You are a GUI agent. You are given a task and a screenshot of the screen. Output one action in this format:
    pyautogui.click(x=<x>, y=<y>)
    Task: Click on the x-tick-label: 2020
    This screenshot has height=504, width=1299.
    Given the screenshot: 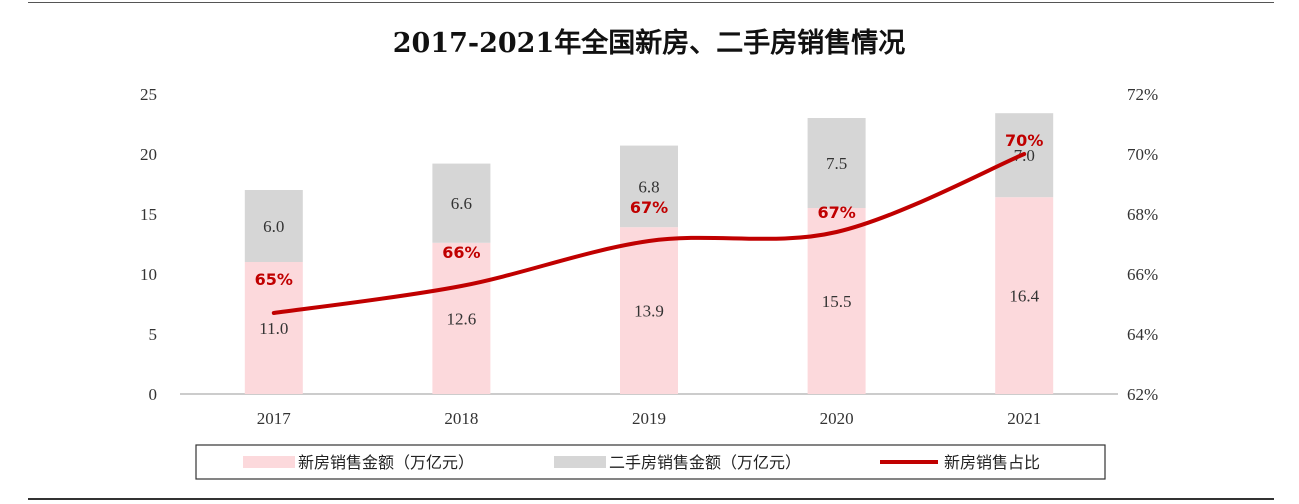 What is the action you would take?
    pyautogui.click(x=837, y=418)
    